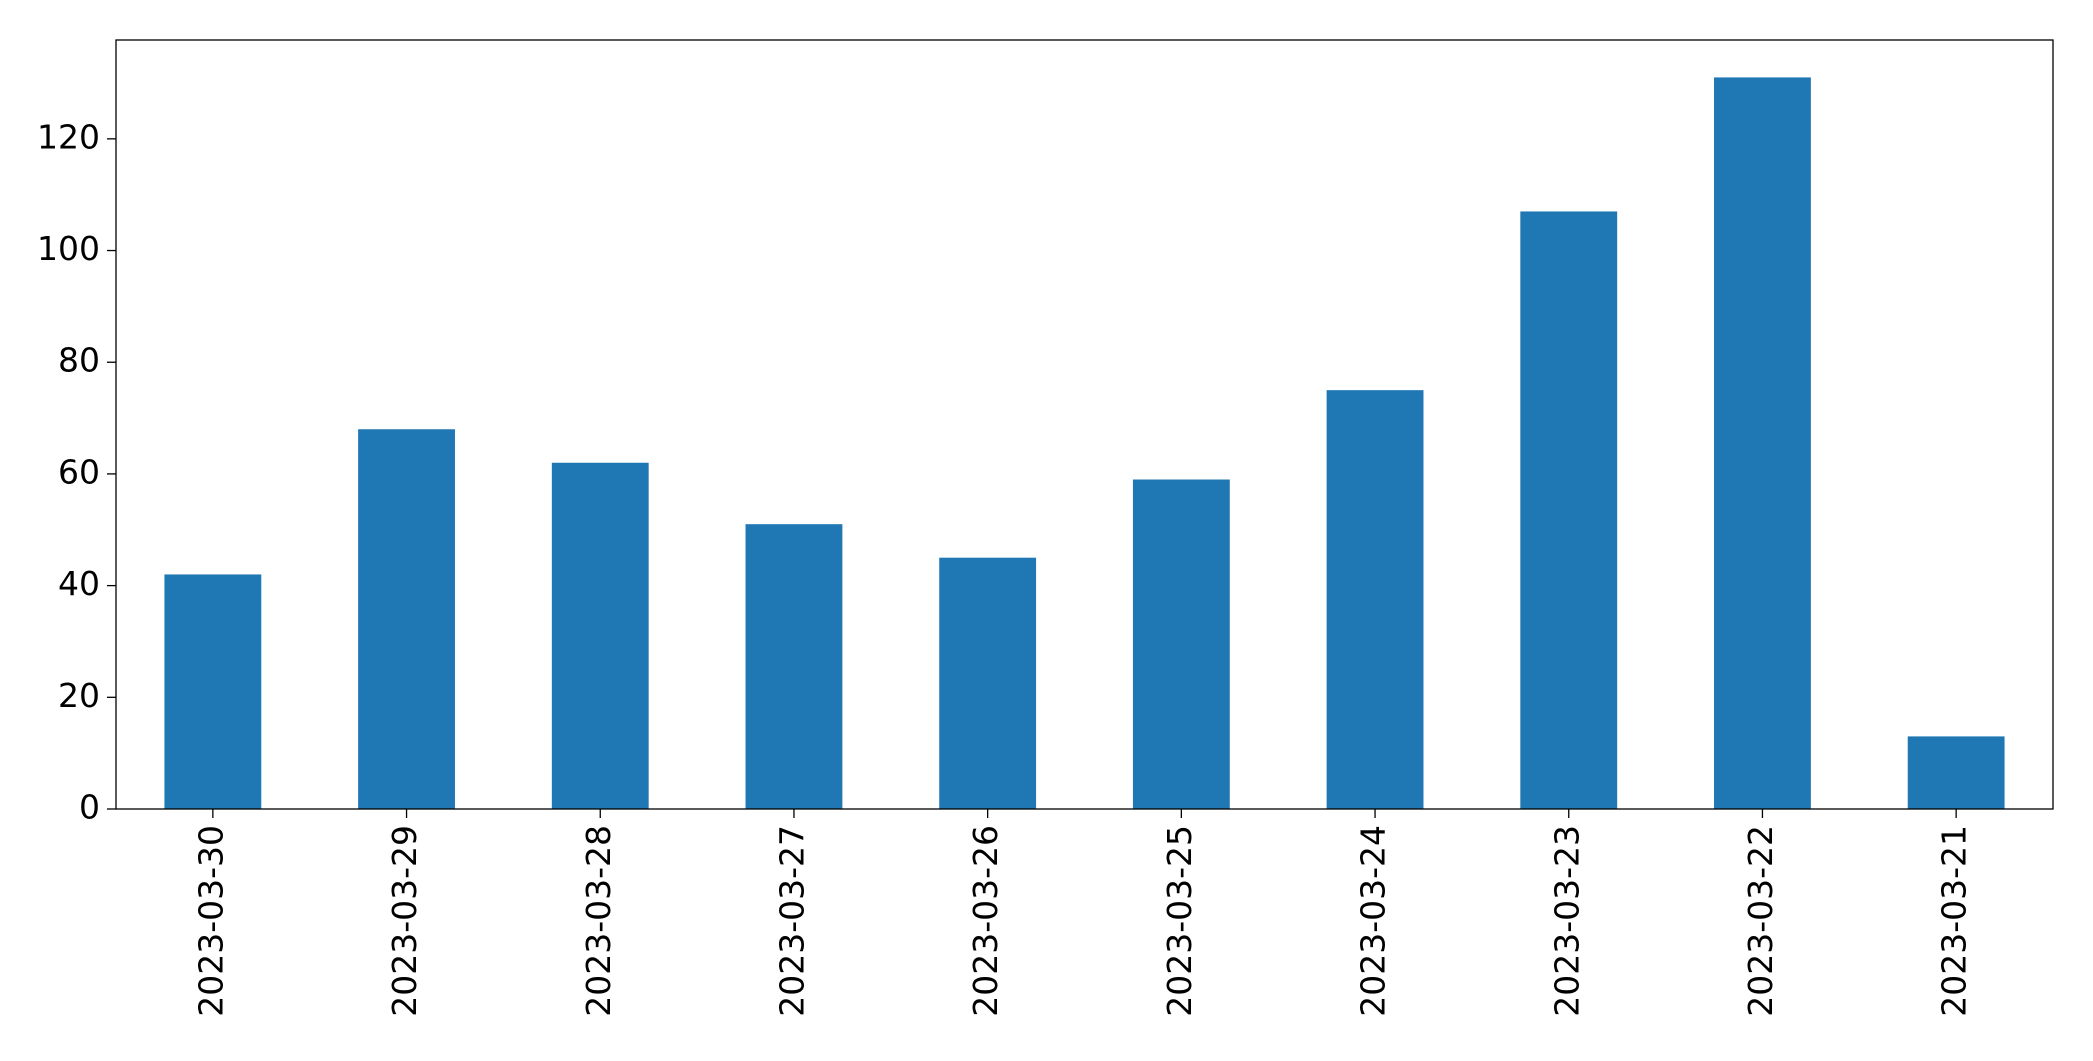 The image size is (2093, 1061). What do you see at coordinates (1373, 921) in the screenshot?
I see `x-tick-label: 2023-03-24` at bounding box center [1373, 921].